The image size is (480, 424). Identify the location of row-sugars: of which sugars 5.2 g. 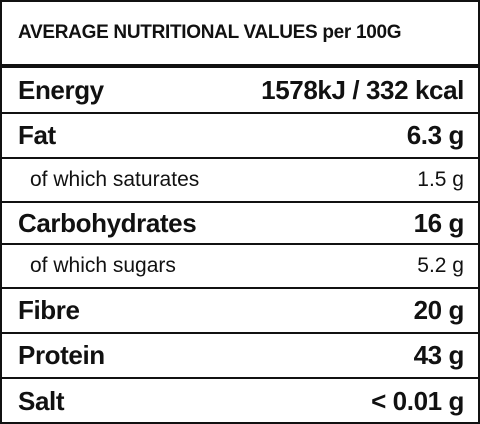
(240, 267).